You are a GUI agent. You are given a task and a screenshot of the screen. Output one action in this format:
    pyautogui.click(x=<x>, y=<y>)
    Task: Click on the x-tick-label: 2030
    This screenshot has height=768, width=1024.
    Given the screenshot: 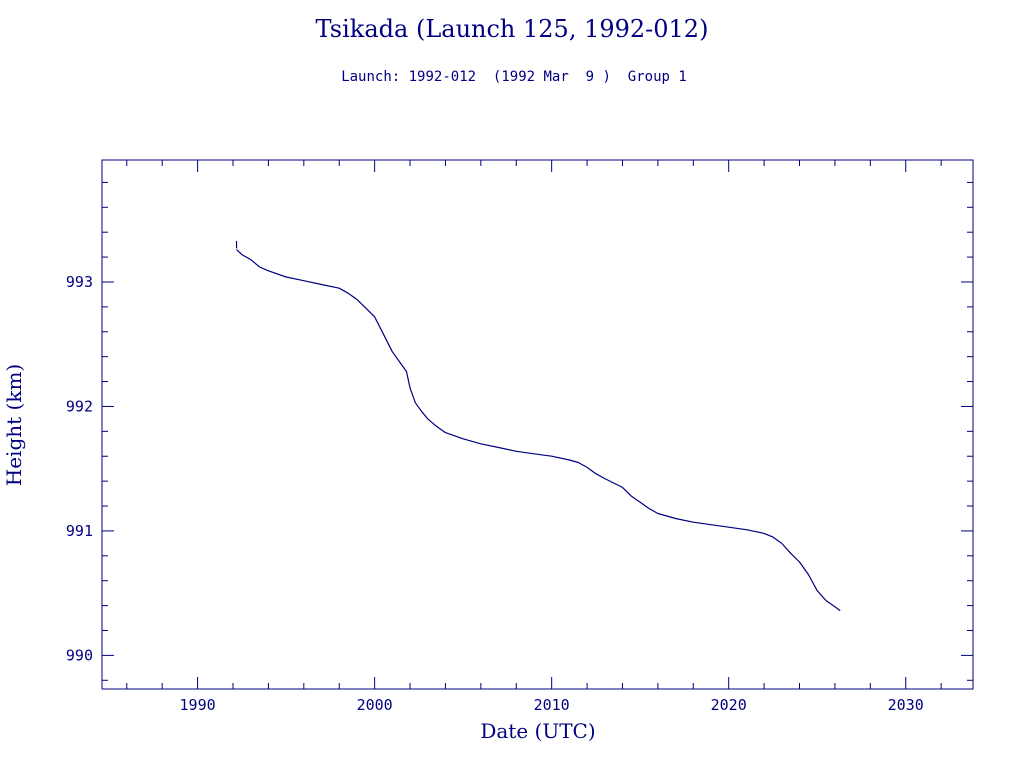 What is the action you would take?
    pyautogui.click(x=906, y=705)
    